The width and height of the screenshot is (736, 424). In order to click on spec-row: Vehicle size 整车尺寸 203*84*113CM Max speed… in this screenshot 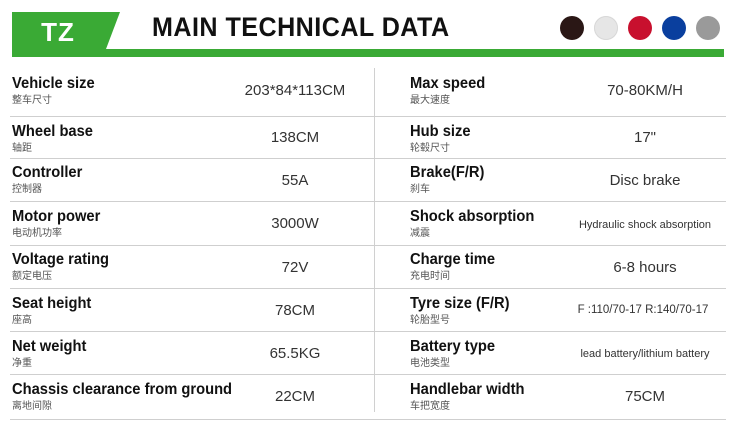, I will do `click(368, 91)`.